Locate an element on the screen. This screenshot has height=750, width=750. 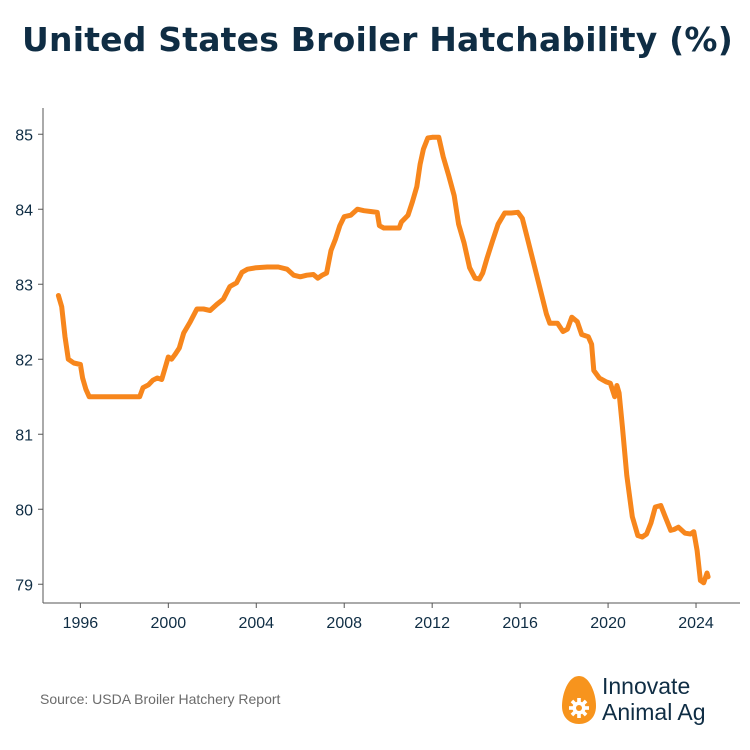
x-tick-label: 2012 is located at coordinates (432, 623).